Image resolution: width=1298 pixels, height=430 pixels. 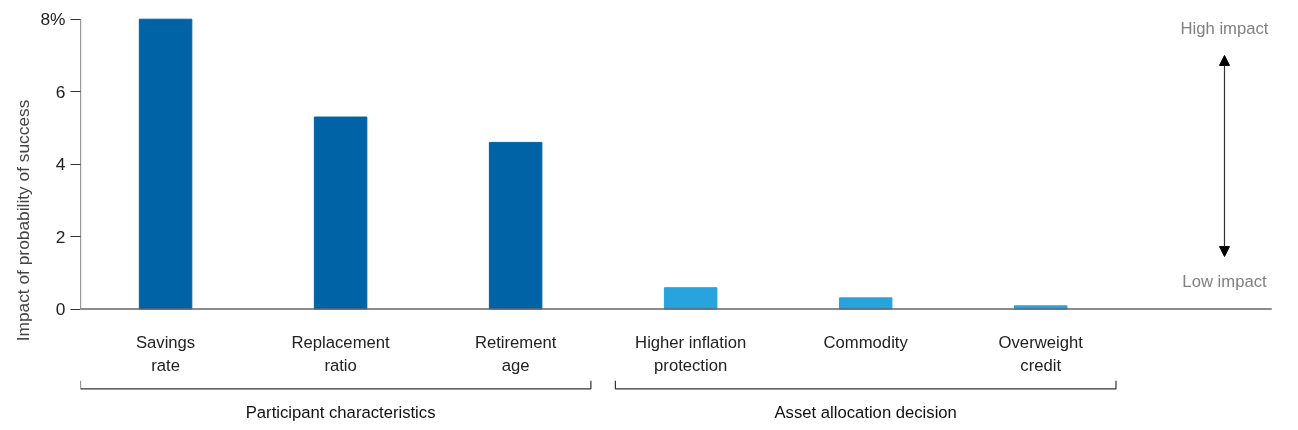 What do you see at coordinates (60, 309) in the screenshot?
I see `y-tick-label: 0` at bounding box center [60, 309].